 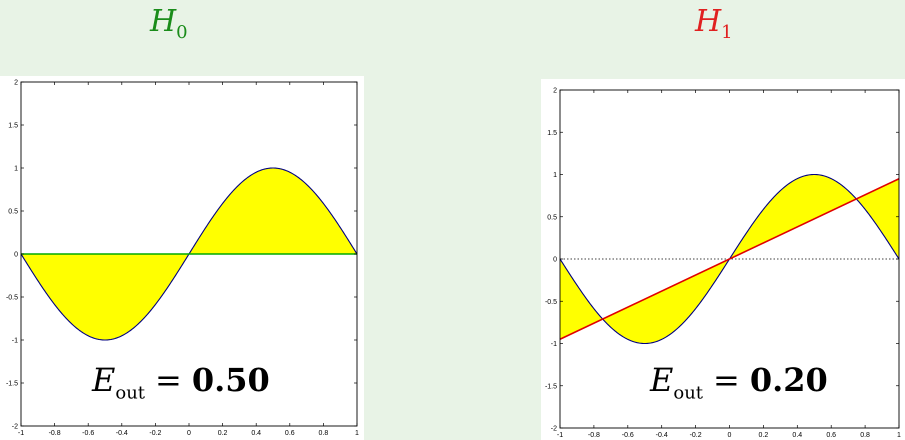 I want to click on hypothesis-h0-title: H0, so click(x=169, y=27).